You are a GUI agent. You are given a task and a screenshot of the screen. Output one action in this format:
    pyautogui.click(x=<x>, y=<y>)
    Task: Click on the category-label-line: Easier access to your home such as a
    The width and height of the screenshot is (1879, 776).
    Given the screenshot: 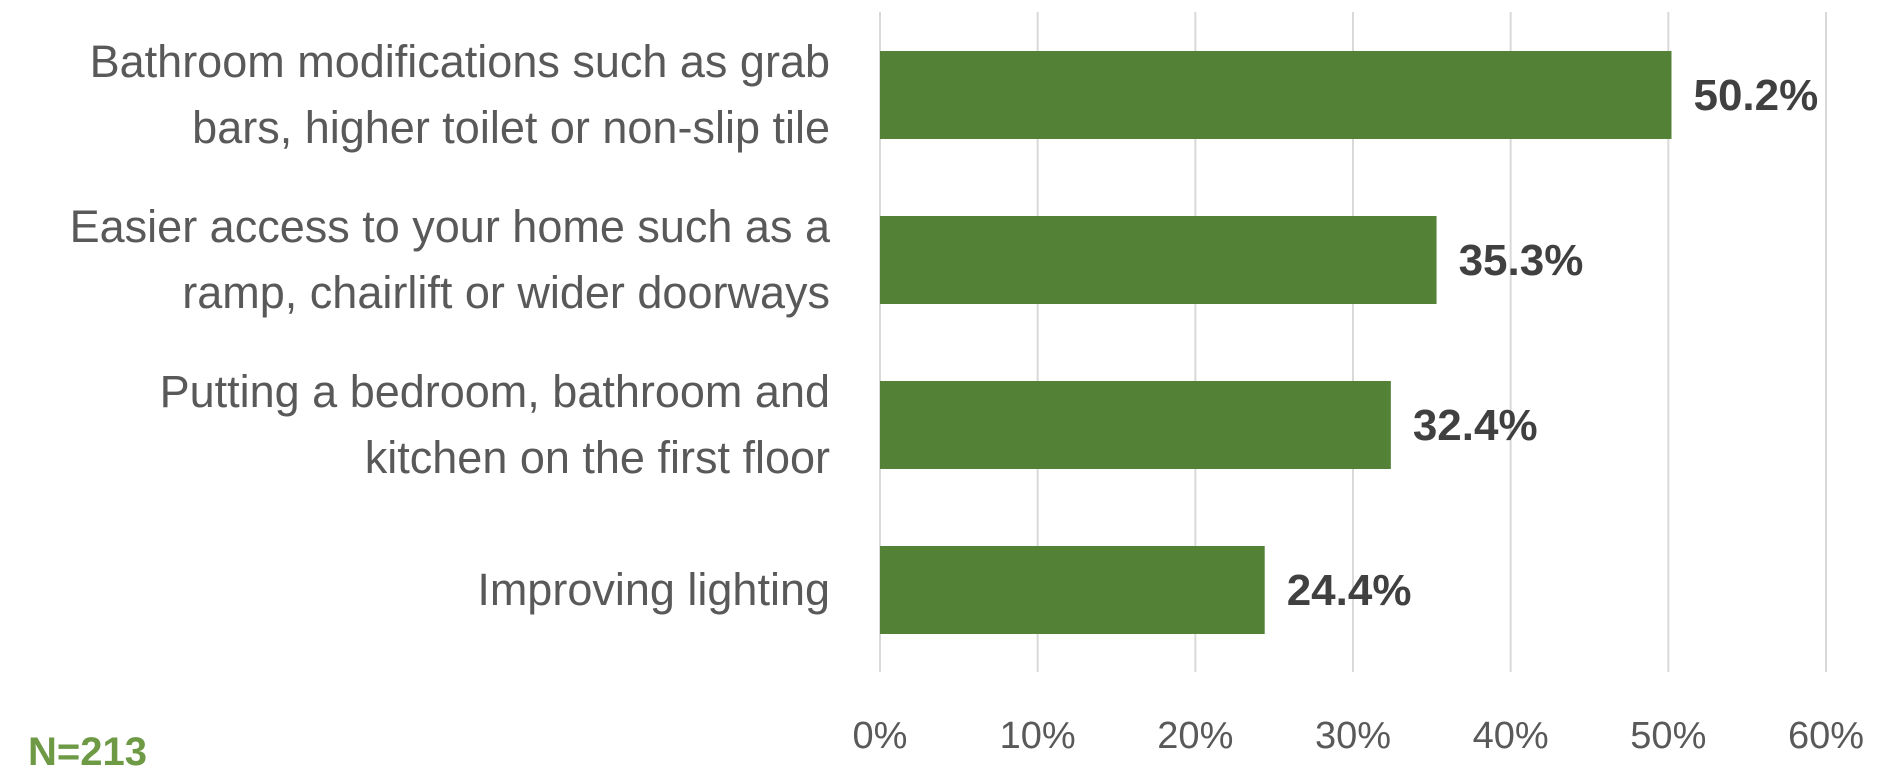 What is the action you would take?
    pyautogui.click(x=449, y=226)
    